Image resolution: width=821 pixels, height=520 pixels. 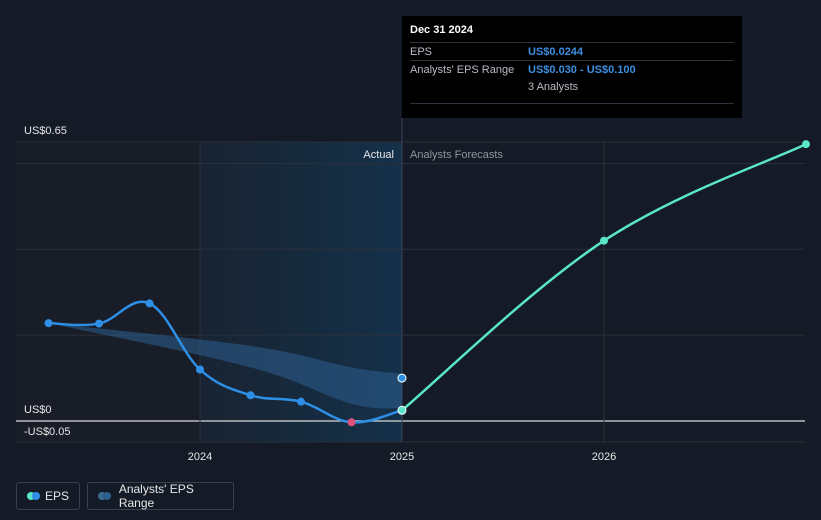 I want to click on tooltip-range-label: Analysts' EPS Range, so click(x=462, y=69).